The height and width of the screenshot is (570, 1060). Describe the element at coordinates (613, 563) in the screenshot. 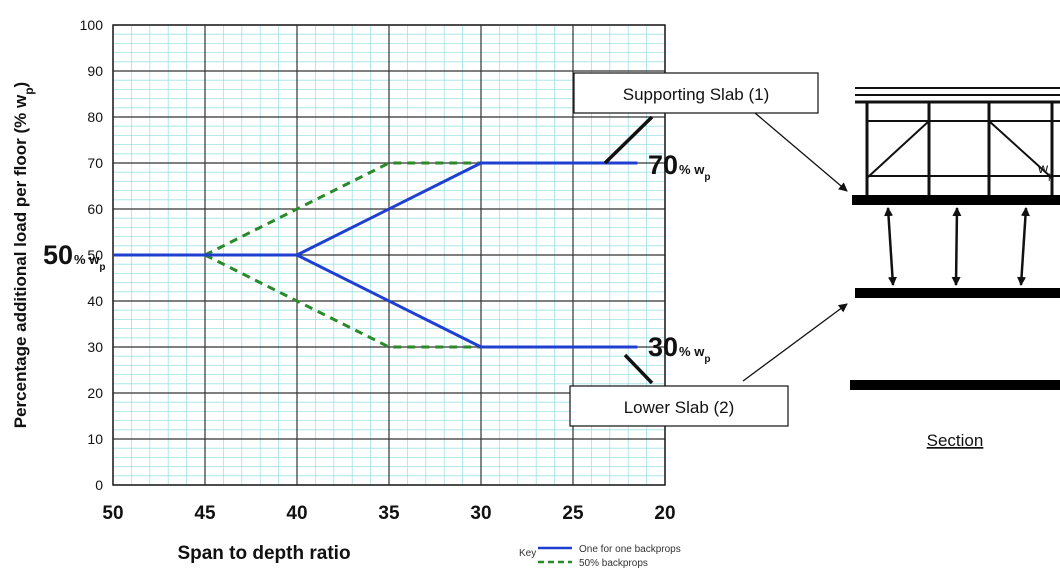

I see `legend-label-dashed: 50% backprops` at that location.